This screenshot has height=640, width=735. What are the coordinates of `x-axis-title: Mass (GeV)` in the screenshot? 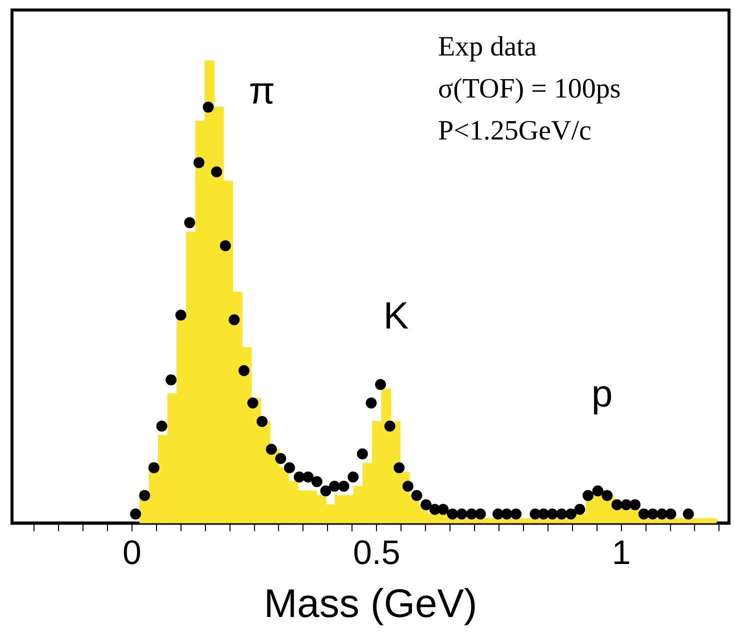 It's located at (371, 604).